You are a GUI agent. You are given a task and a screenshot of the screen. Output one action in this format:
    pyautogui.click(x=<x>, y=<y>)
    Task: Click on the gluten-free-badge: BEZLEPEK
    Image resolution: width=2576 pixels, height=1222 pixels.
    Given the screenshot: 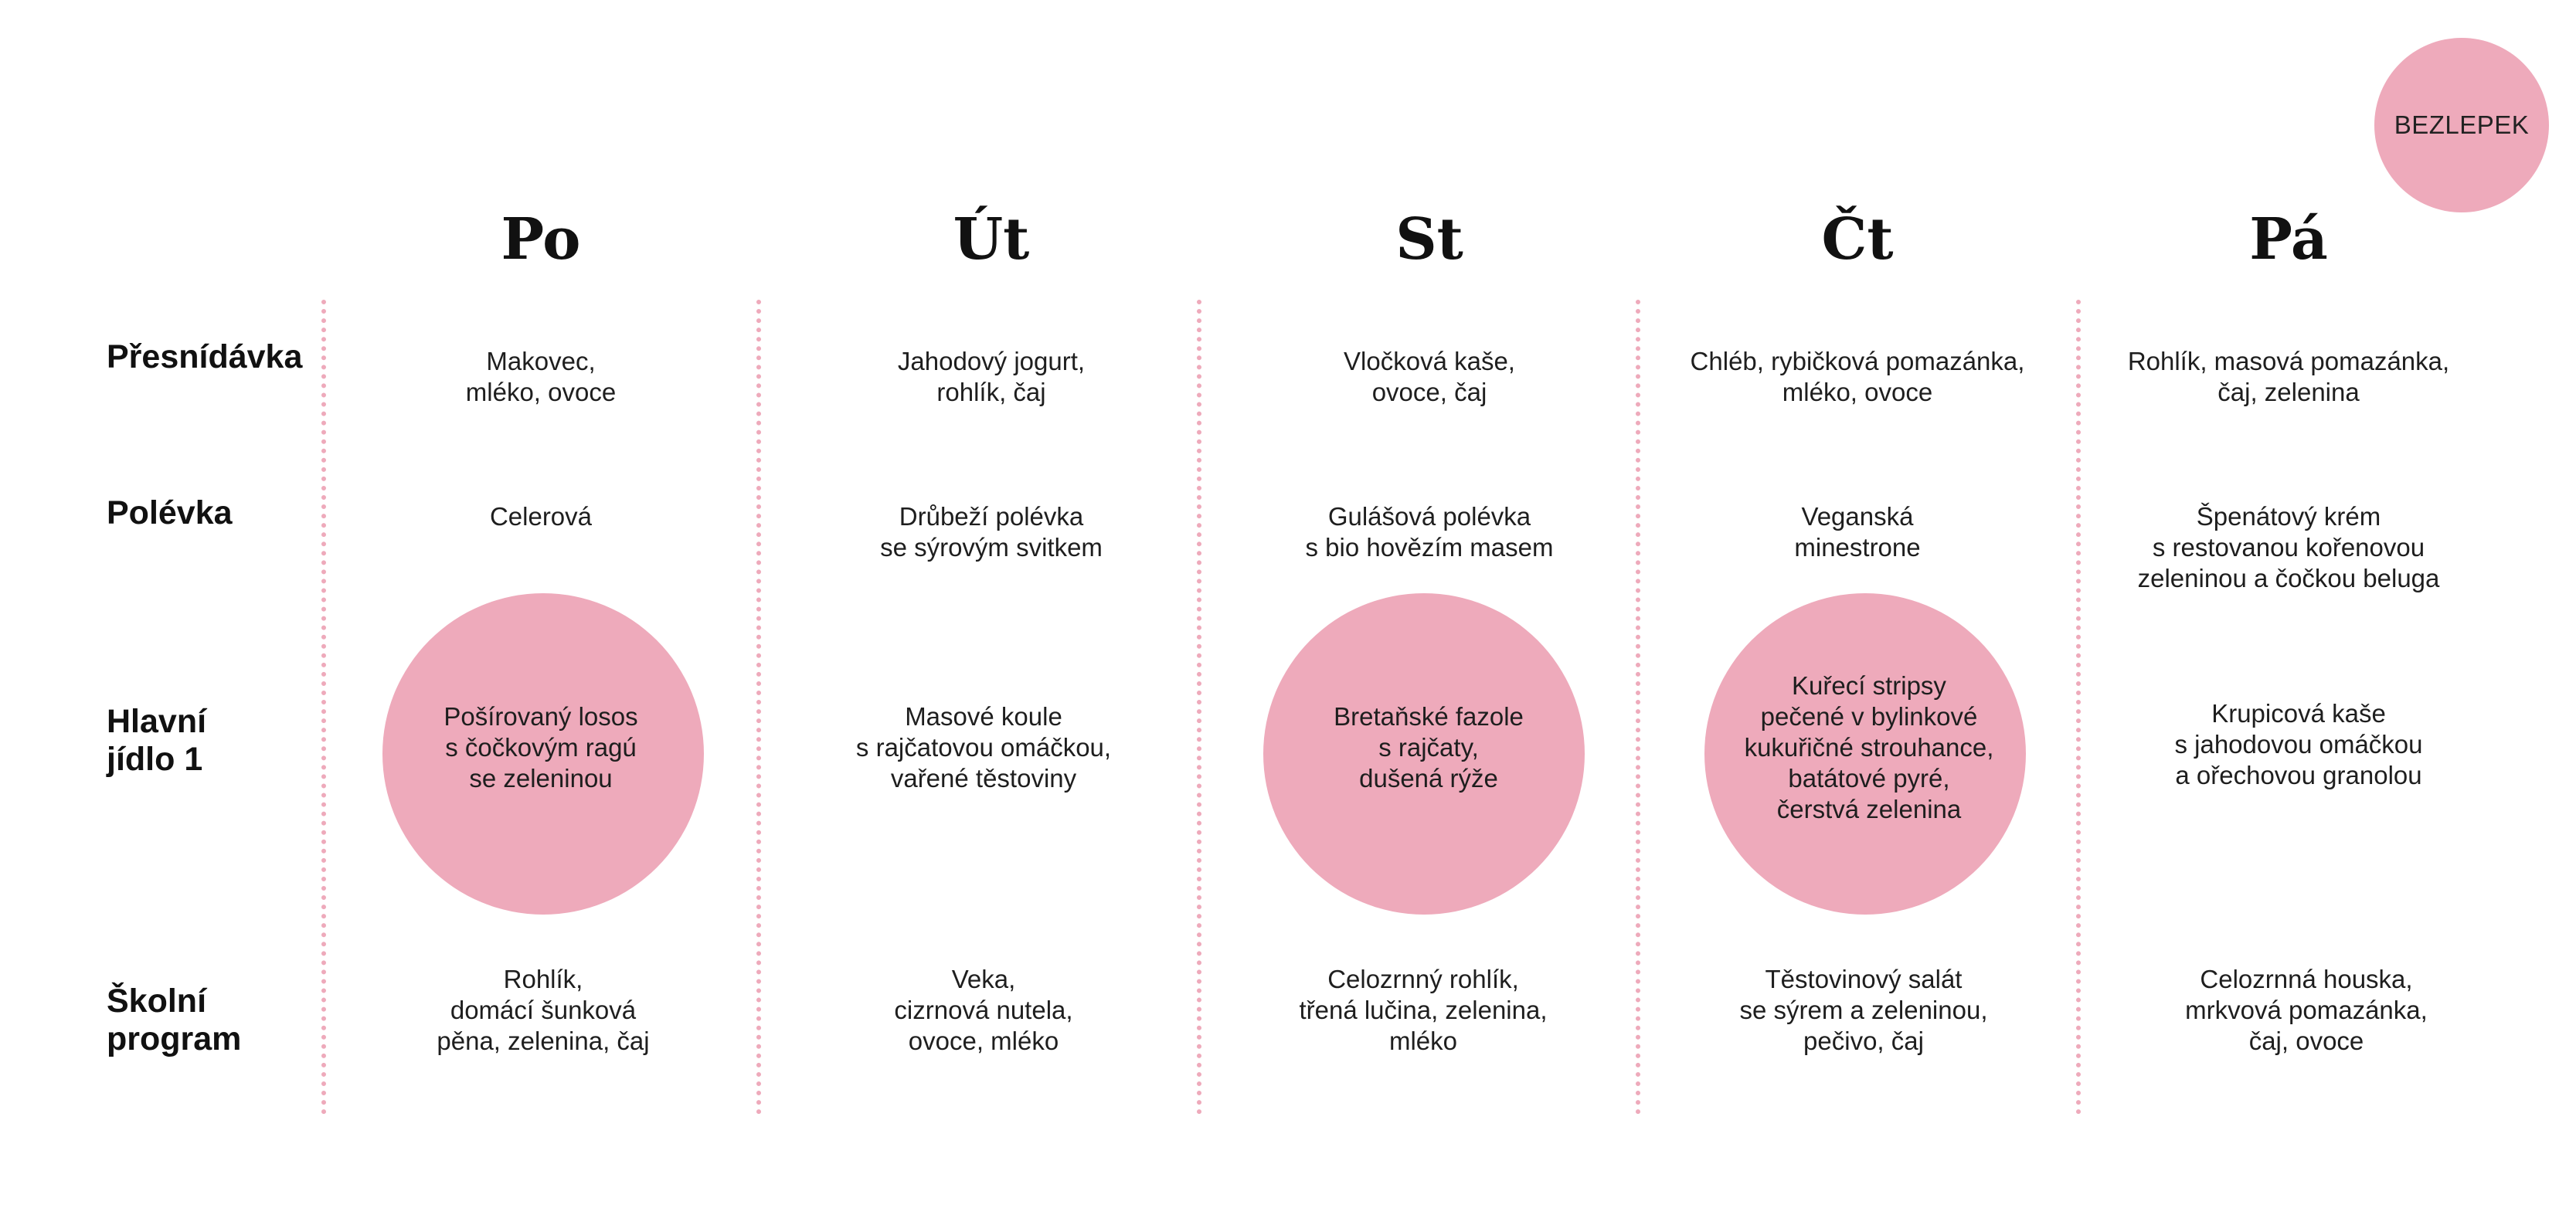 What is the action you would take?
    pyautogui.click(x=2461, y=125)
    